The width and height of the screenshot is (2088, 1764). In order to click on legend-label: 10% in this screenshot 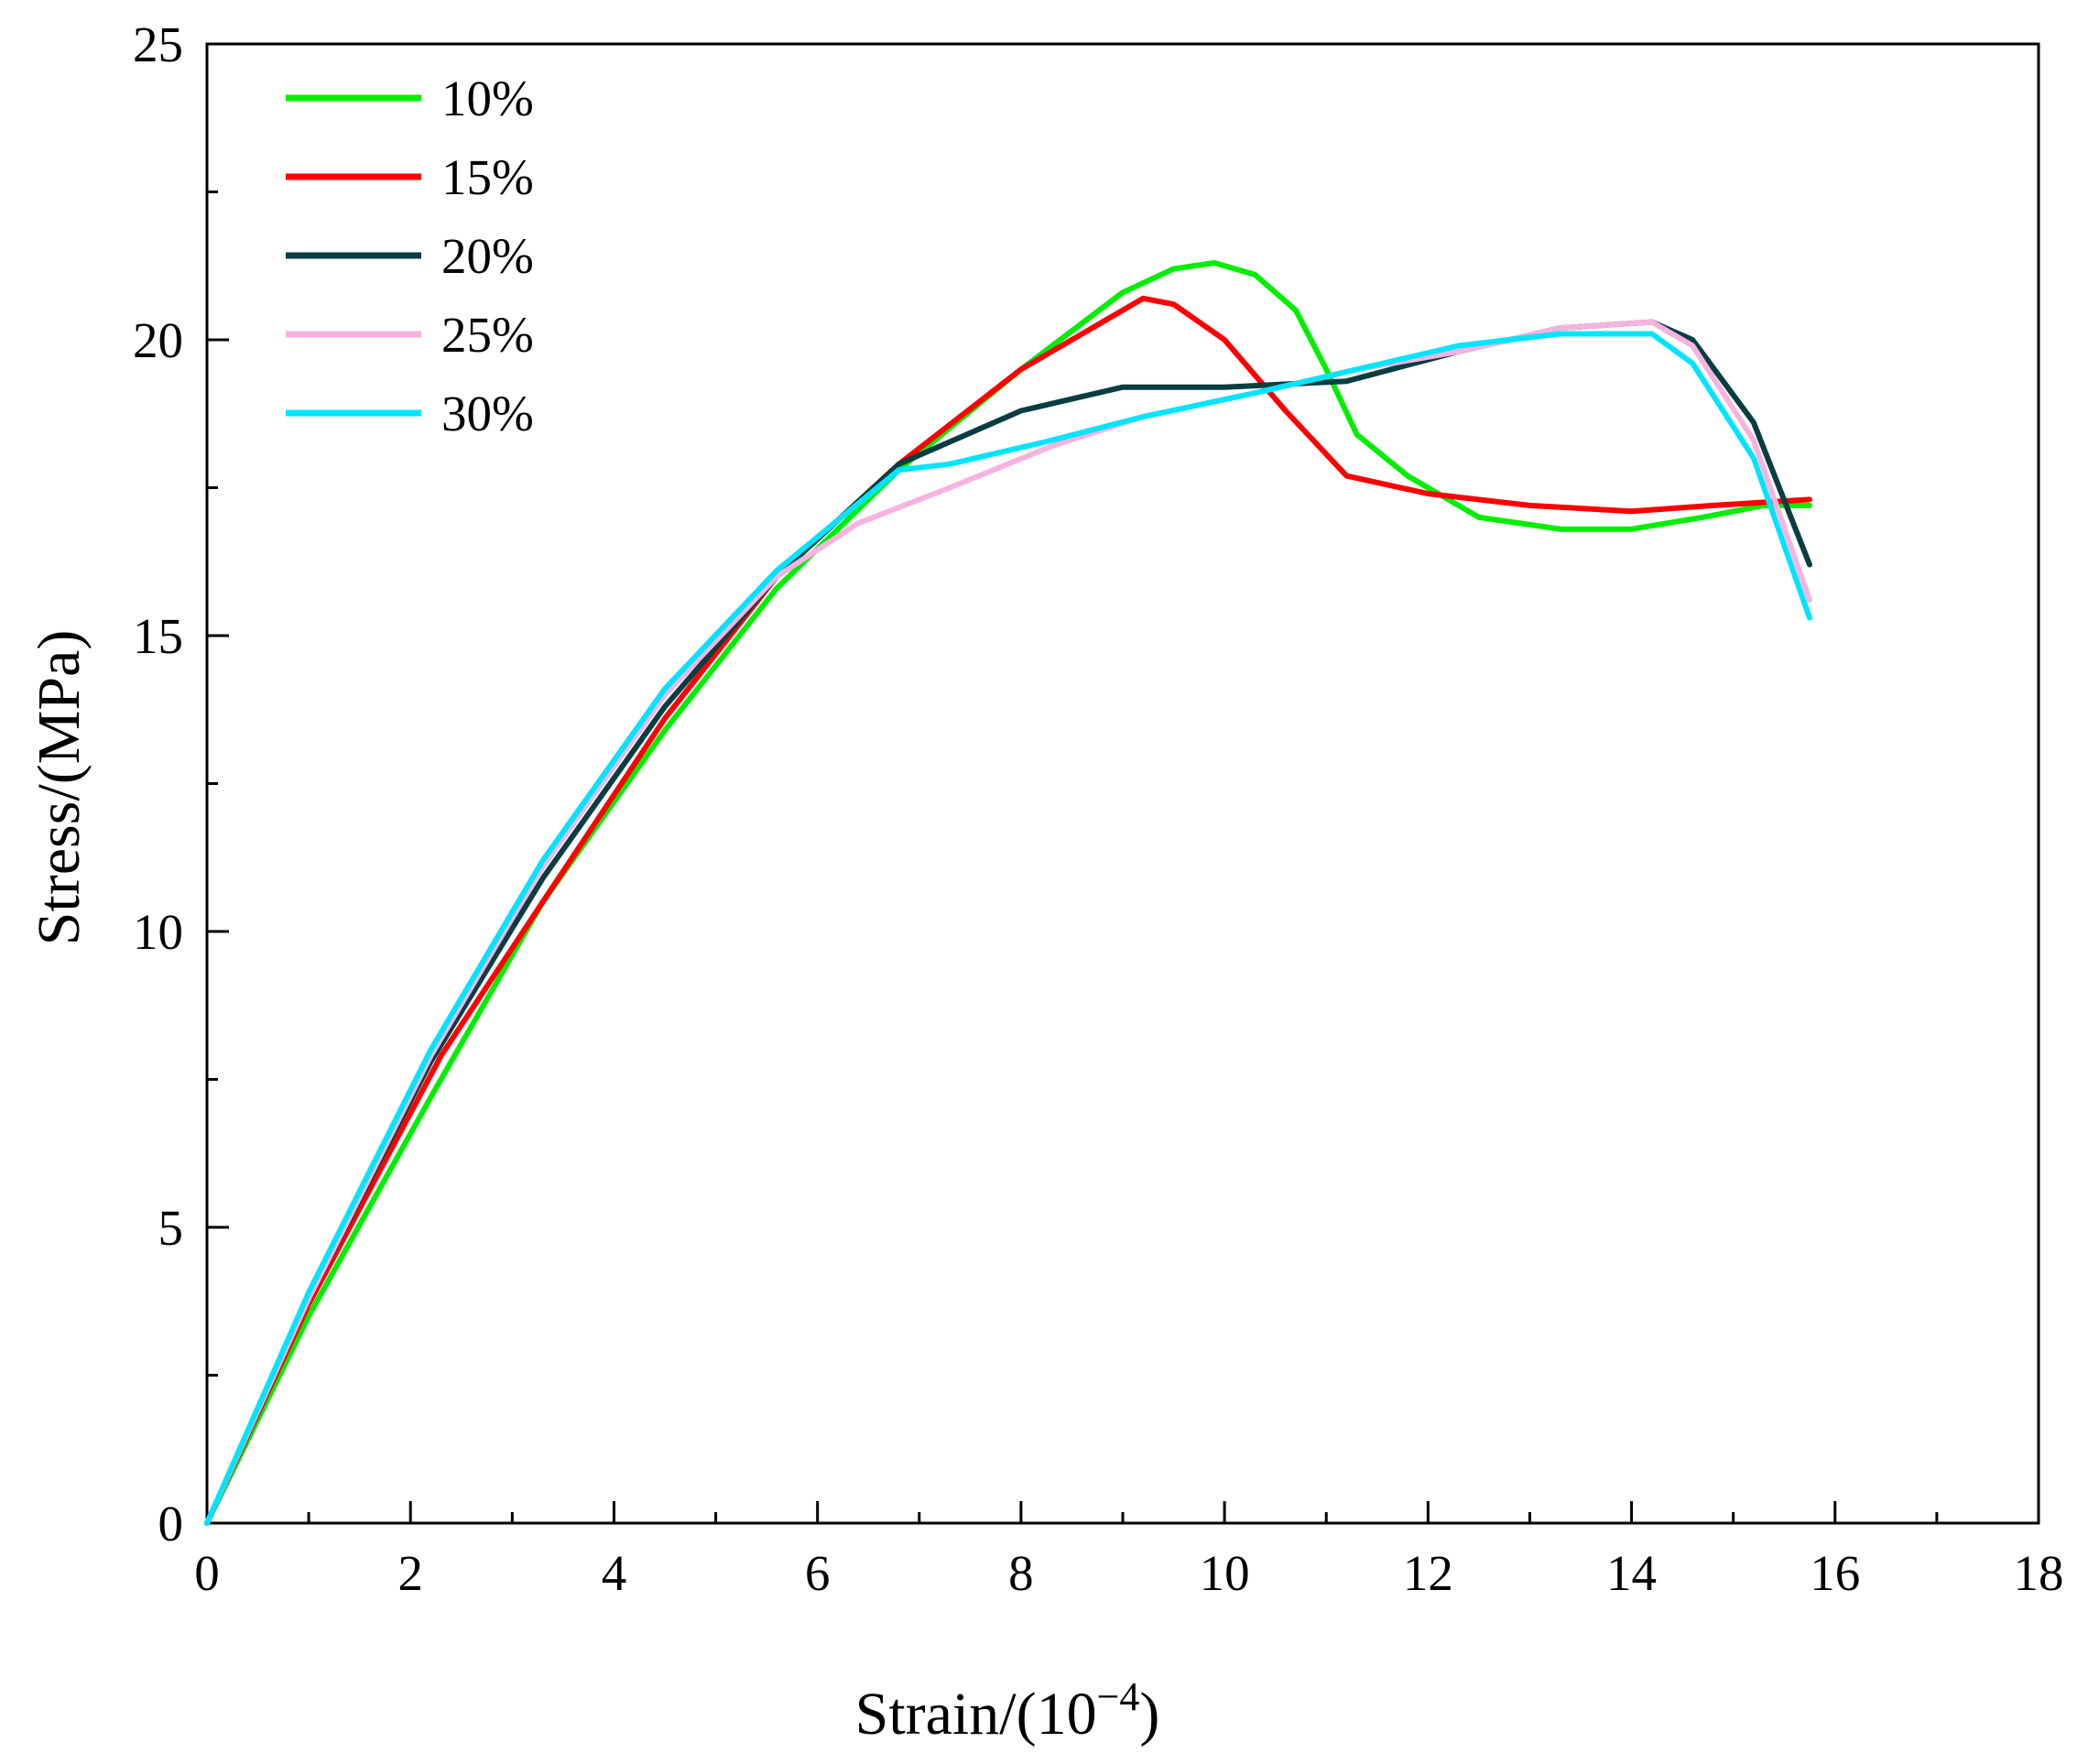, I will do `click(488, 98)`.